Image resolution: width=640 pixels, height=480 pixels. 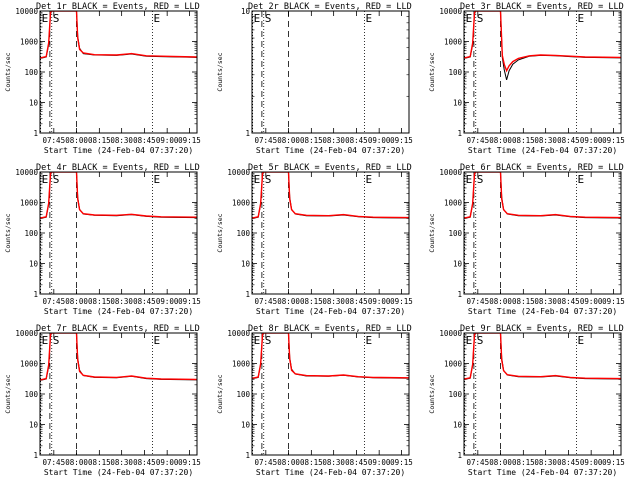 I want to click on panel-title: Det 7r BLACK = Events, RED = LLD, so click(x=118, y=329).